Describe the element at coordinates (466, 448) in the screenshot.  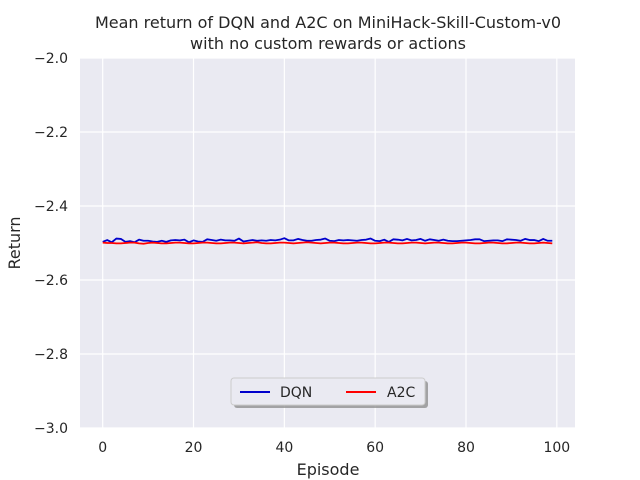
I see `x-tick-label: 80` at that location.